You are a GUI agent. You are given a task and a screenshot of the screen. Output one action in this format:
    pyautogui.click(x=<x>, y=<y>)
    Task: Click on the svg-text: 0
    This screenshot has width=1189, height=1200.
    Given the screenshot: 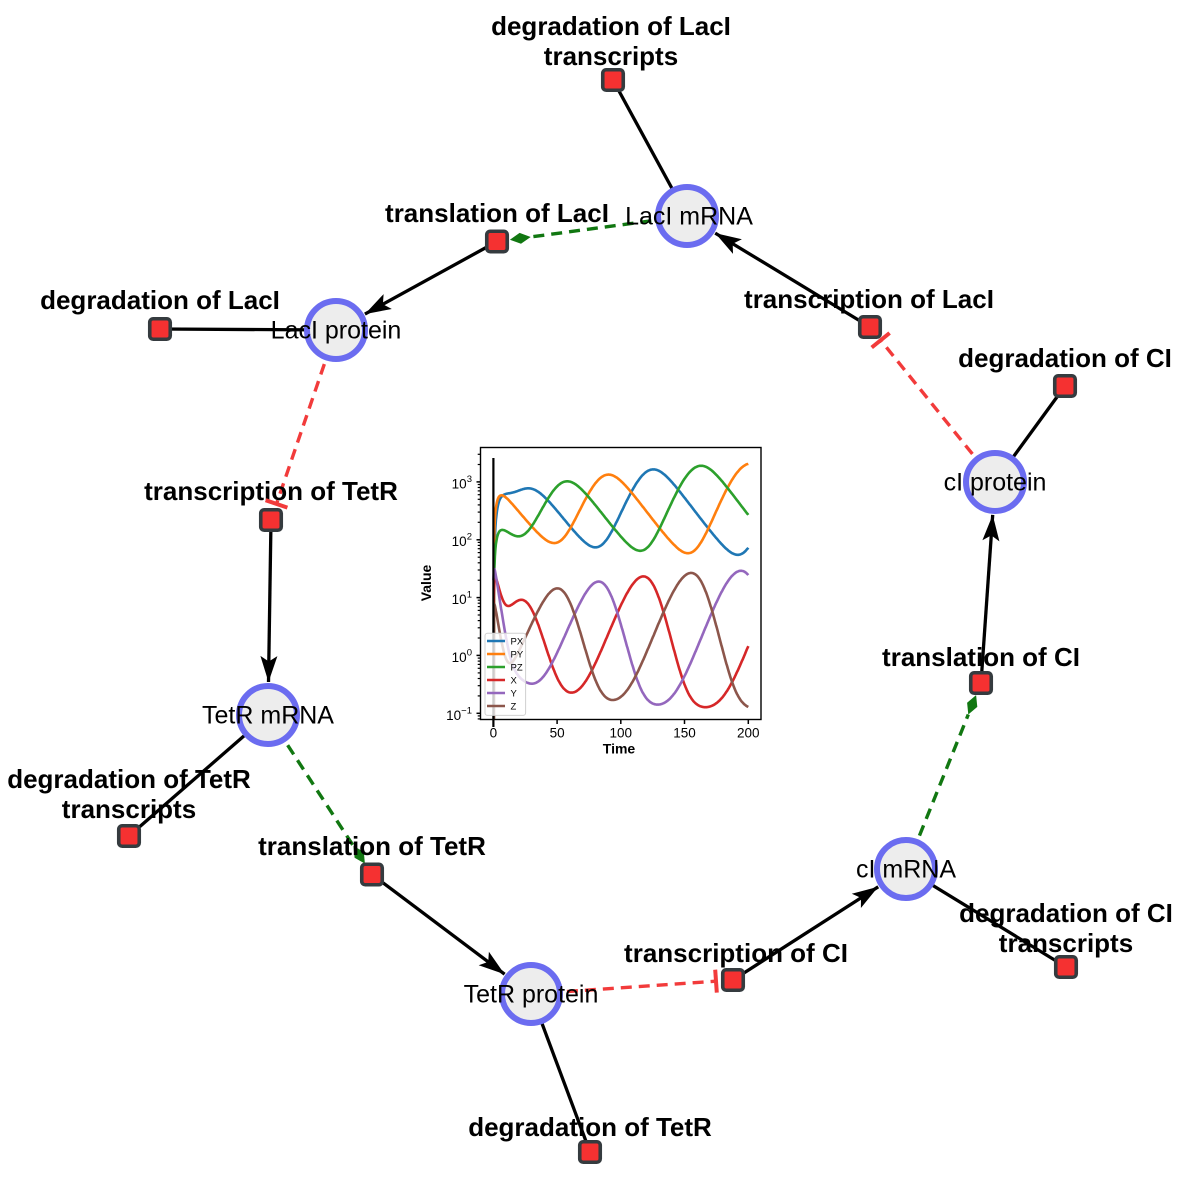 What is the action you would take?
    pyautogui.click(x=494, y=733)
    